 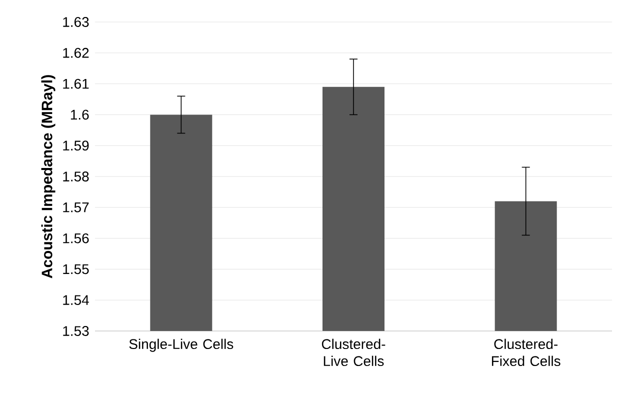 What do you see at coordinates (79, 115) in the screenshot?
I see `y-tick-label: 1.6` at bounding box center [79, 115].